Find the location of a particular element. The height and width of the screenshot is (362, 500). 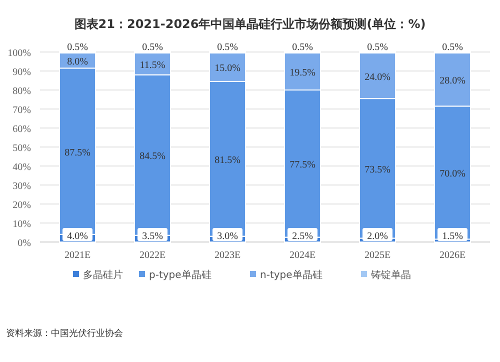

y-tick-label: 50% is located at coordinates (21, 148).